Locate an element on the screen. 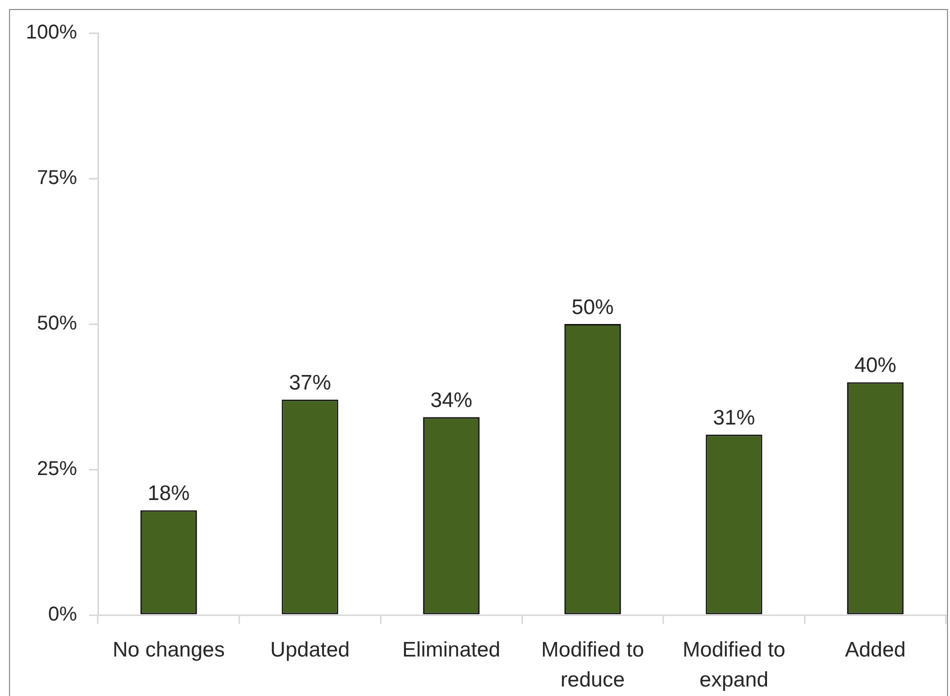  y-tick-label: 25% is located at coordinates (57, 469).